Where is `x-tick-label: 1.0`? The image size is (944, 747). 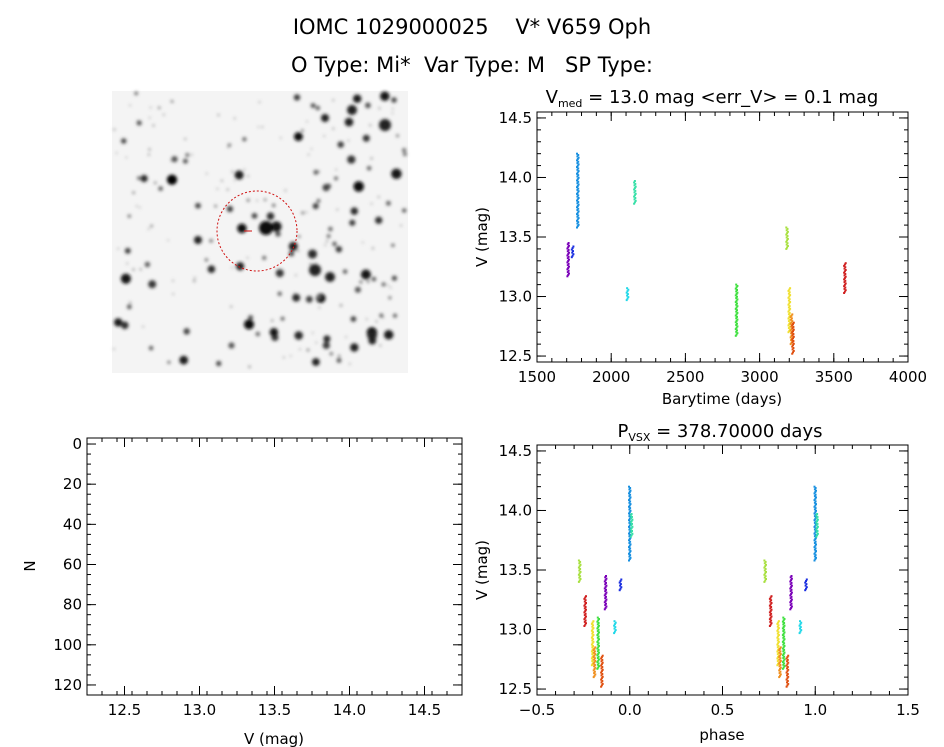
x-tick-label: 1.0 is located at coordinates (815, 710).